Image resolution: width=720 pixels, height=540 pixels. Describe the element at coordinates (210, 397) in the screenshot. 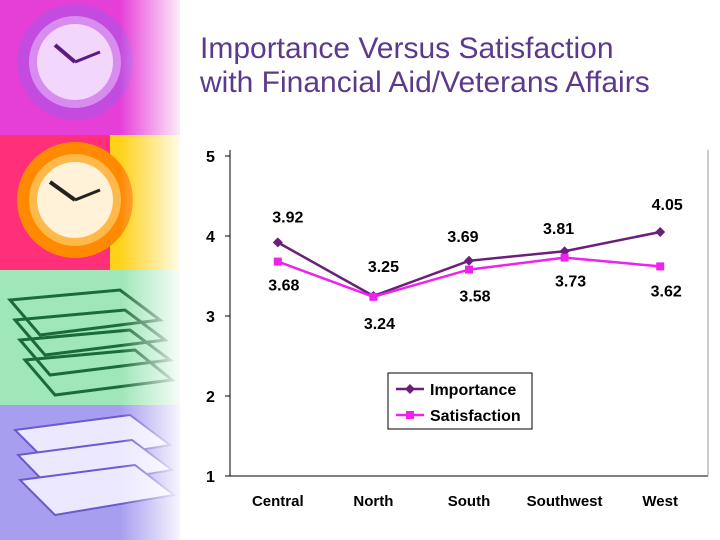

I see `y-tick-label: 2` at that location.